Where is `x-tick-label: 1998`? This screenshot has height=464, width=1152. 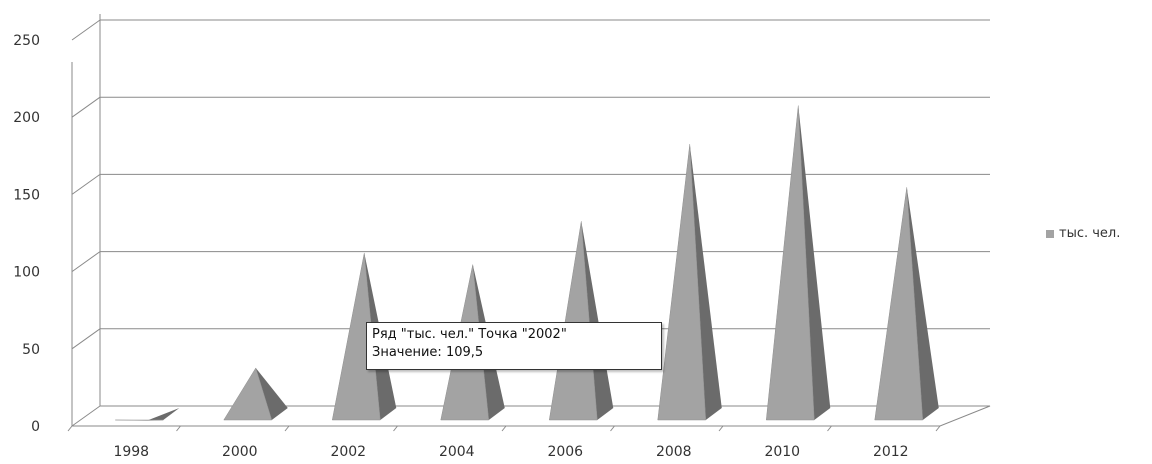 x-tick-label: 1998 is located at coordinates (131, 452).